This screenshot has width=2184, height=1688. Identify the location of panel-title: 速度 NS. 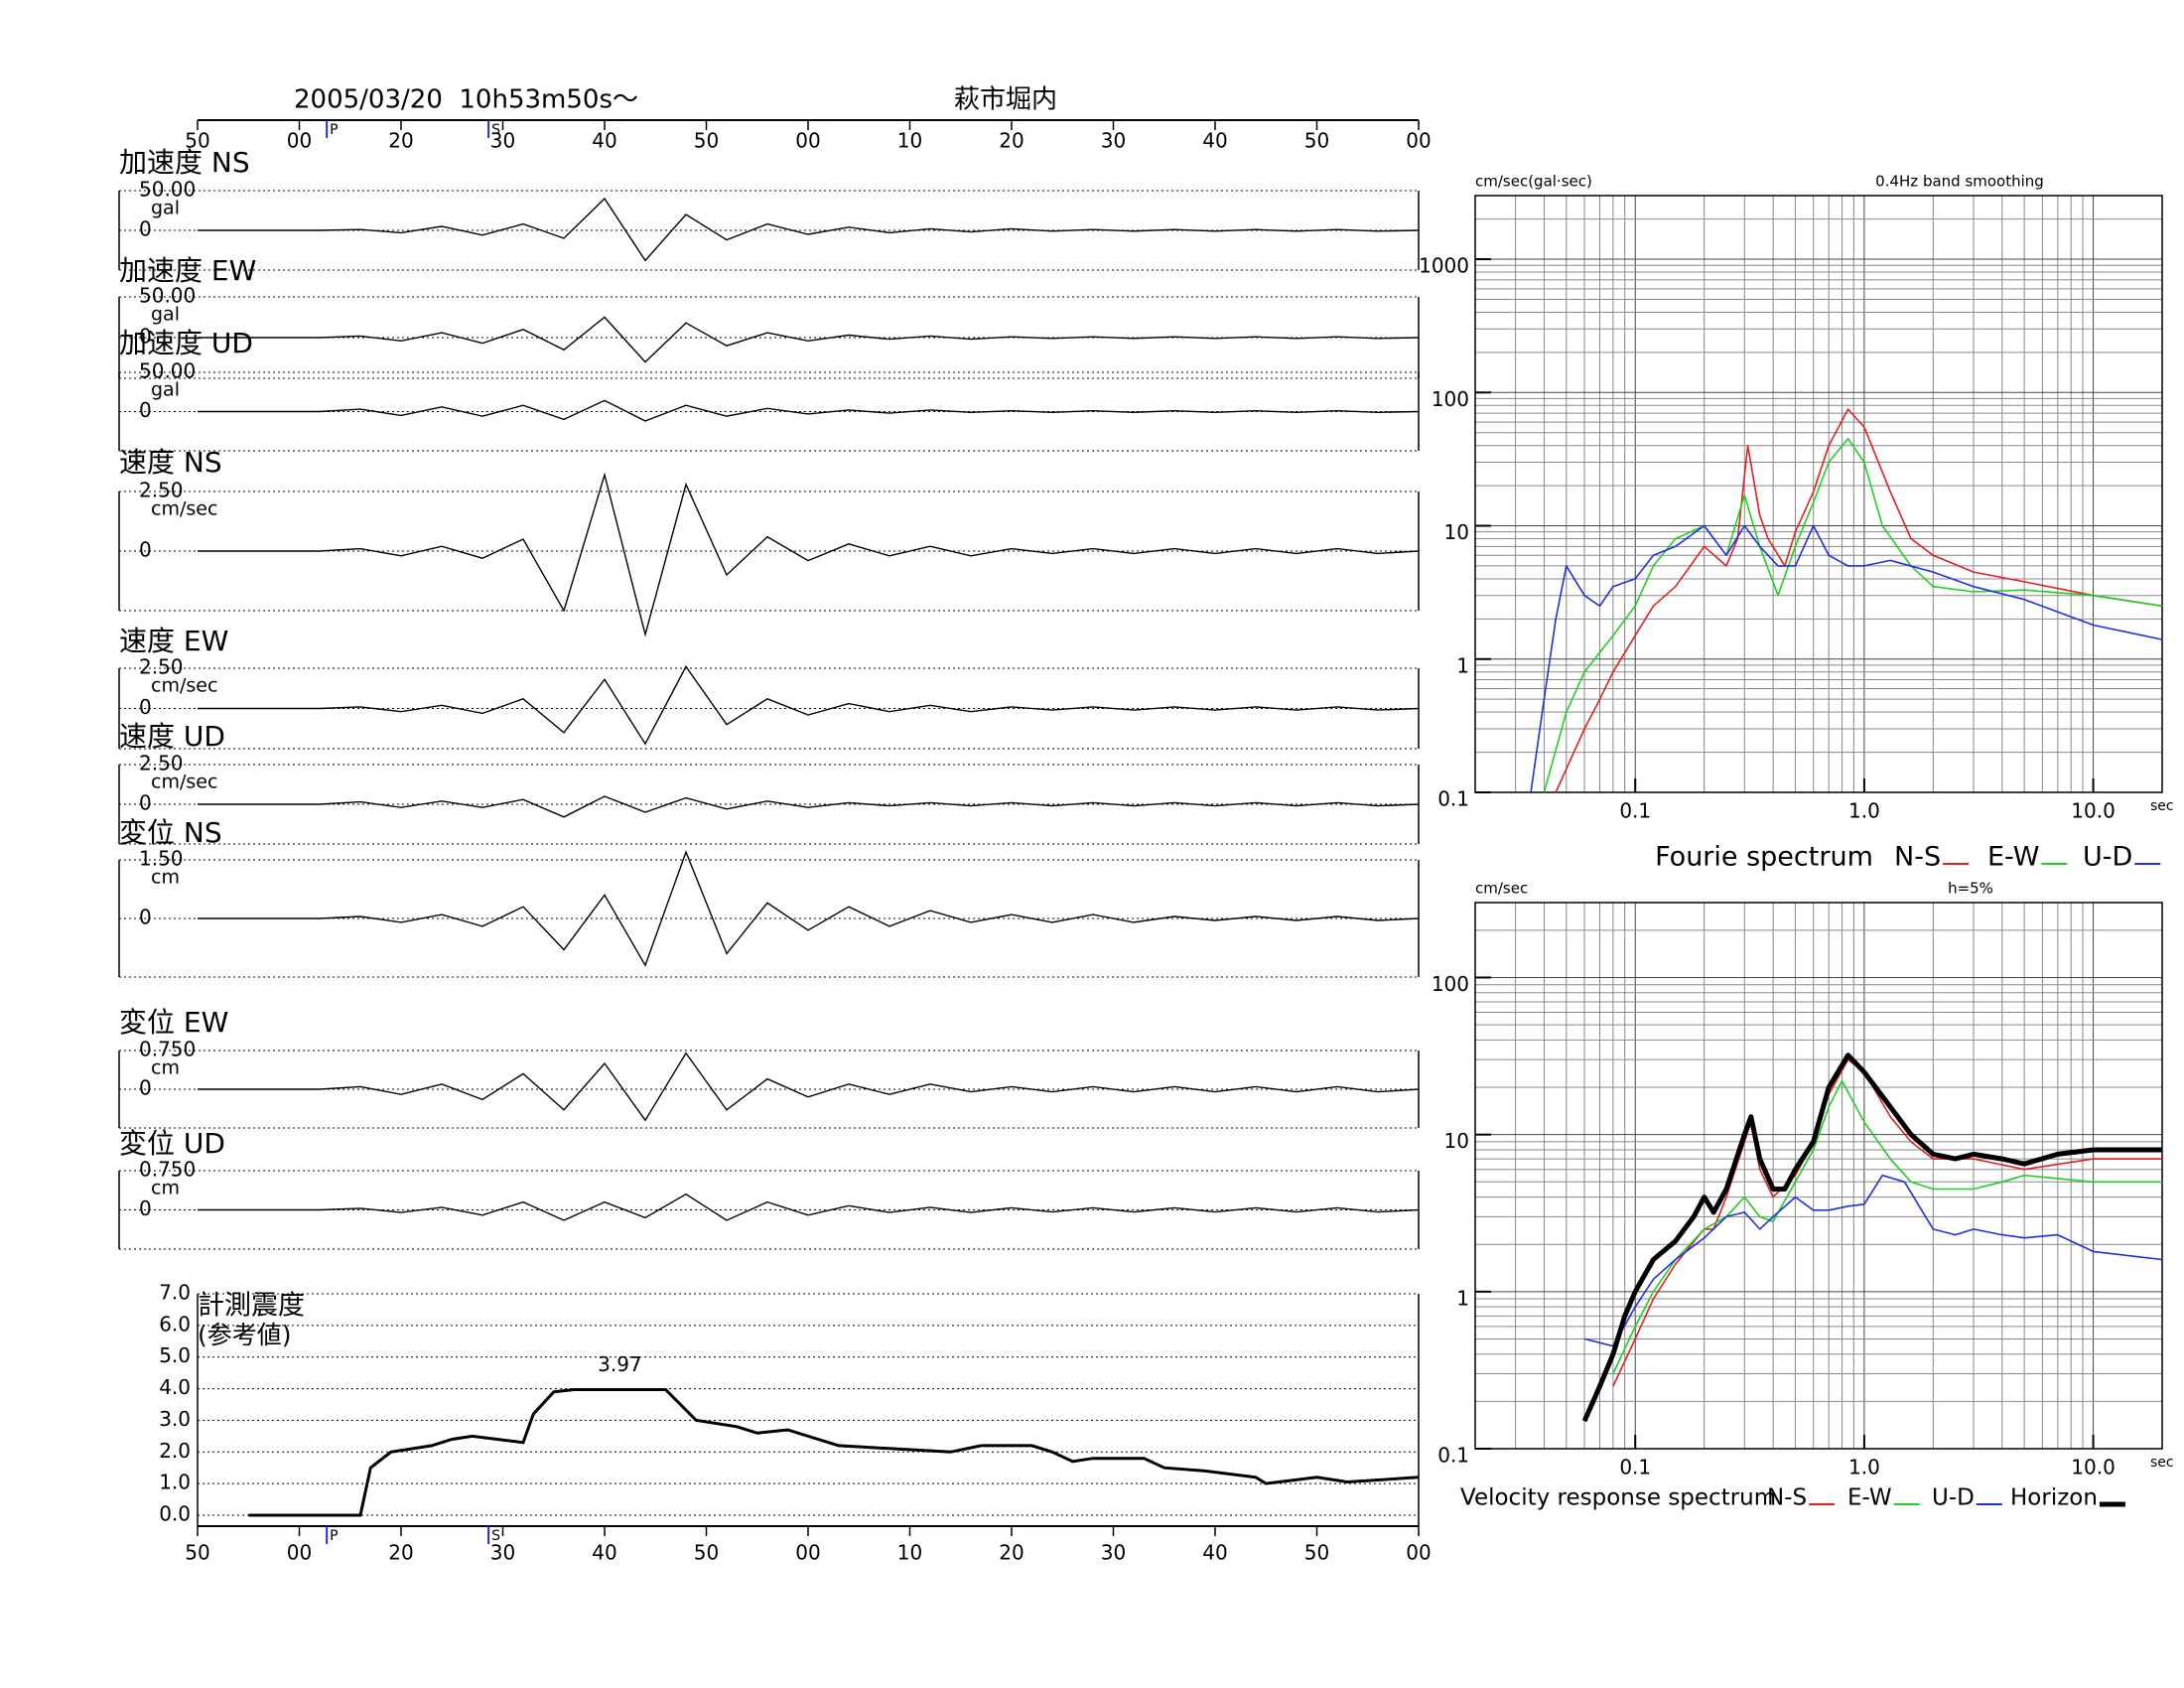
(170, 462).